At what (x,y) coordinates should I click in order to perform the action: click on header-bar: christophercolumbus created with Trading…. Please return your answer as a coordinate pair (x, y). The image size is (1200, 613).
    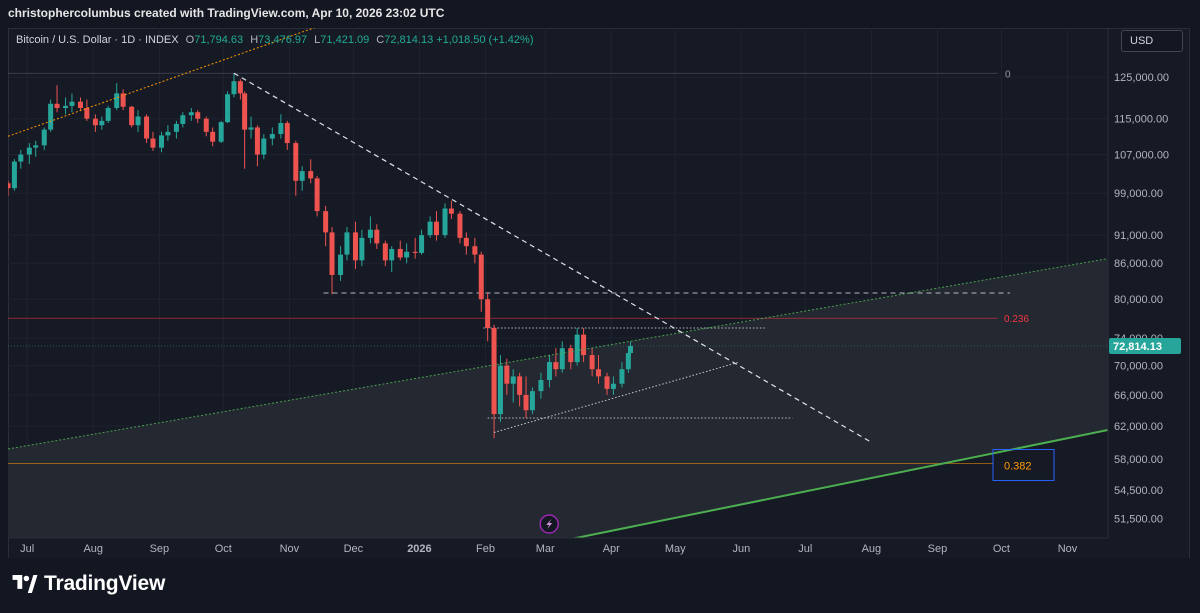
    Looking at the image, I should click on (600, 14).